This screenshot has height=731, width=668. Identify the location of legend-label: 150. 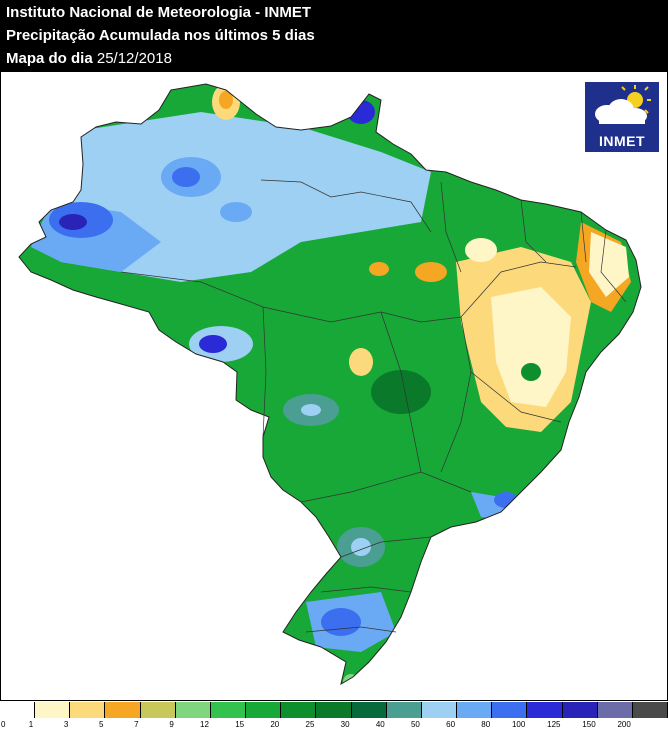
(589, 724).